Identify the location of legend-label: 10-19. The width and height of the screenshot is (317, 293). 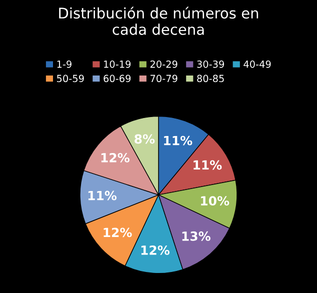
(117, 64).